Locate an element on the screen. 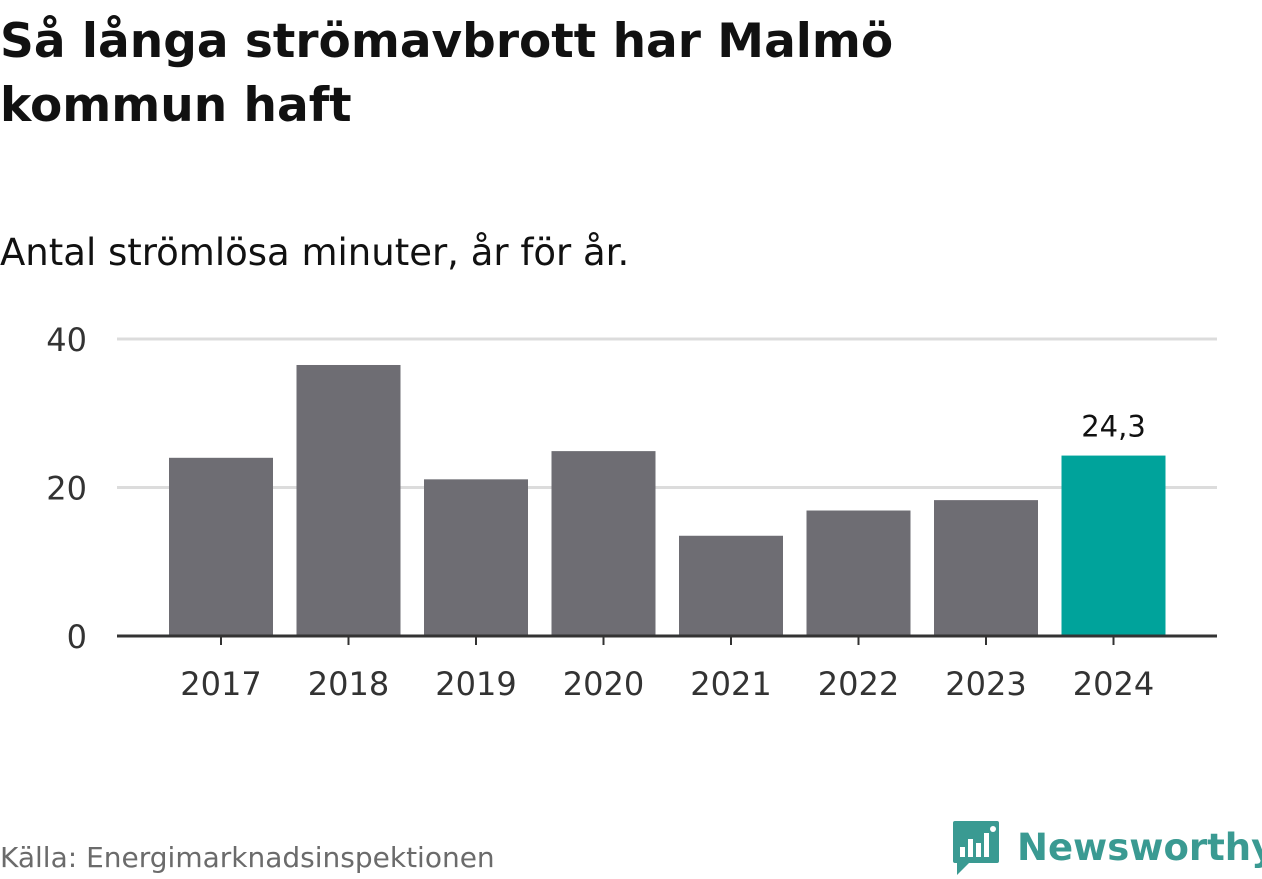 Image resolution: width=1262 pixels, height=879 pixels. x-tick-label: 2022 is located at coordinates (858, 684).